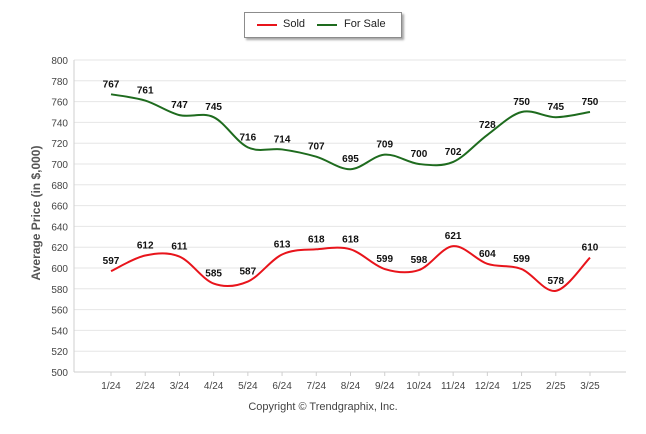 The width and height of the screenshot is (646, 434). Describe the element at coordinates (59, 144) in the screenshot. I see `y-tick-label: 720` at that location.